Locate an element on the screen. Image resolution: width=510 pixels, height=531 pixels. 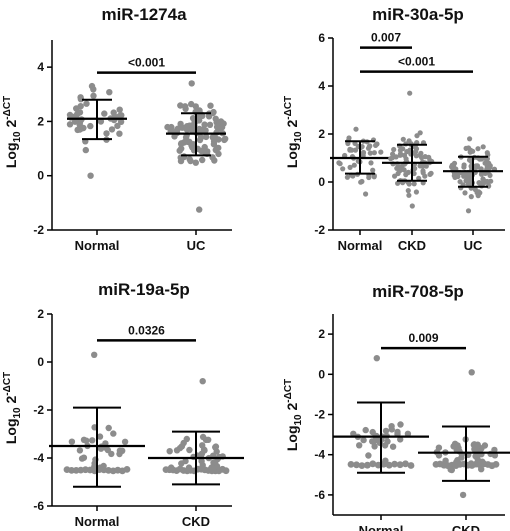
y-tick-label: -4 is located at coordinates (319, 455).